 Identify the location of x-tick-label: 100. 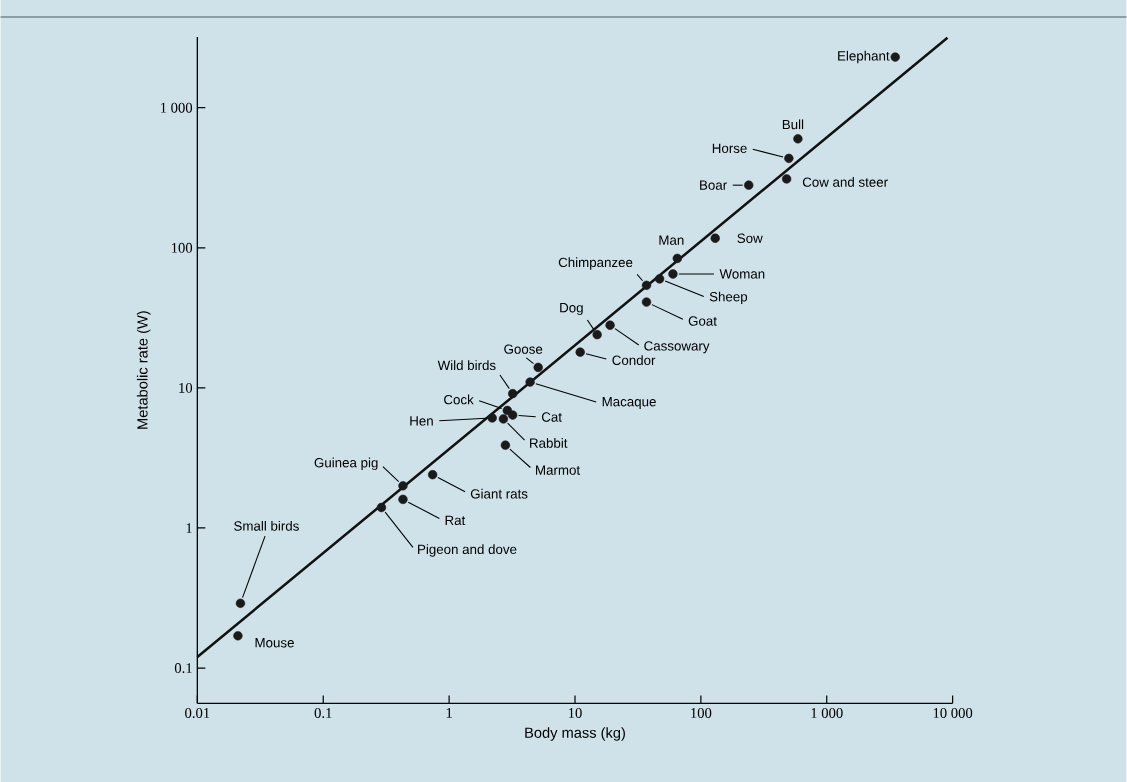
(701, 712).